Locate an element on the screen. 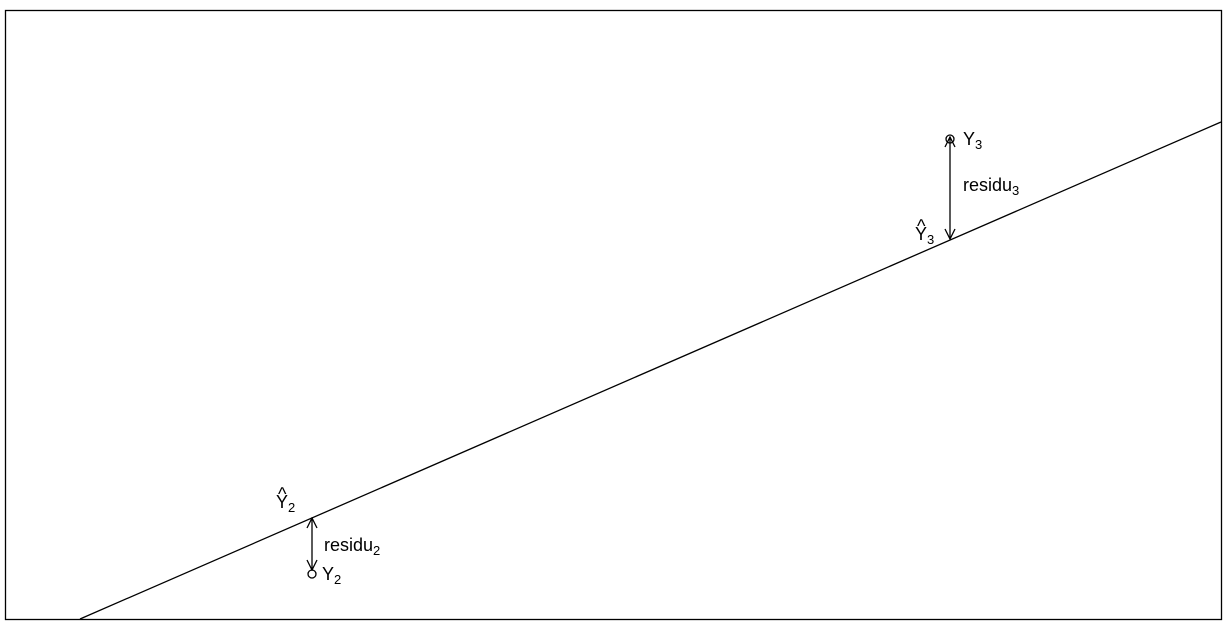 This screenshot has height=628, width=1228. fitted-label-2: Y2 is located at coordinates (285, 503).